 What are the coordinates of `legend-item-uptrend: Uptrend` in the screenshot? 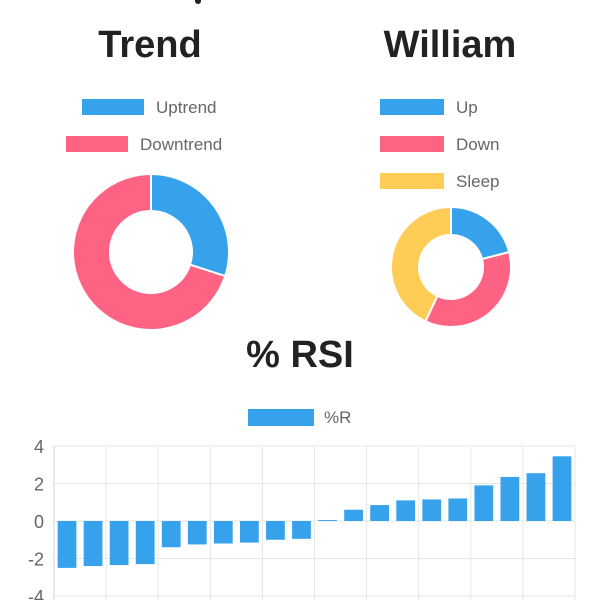 It's located at (149, 107).